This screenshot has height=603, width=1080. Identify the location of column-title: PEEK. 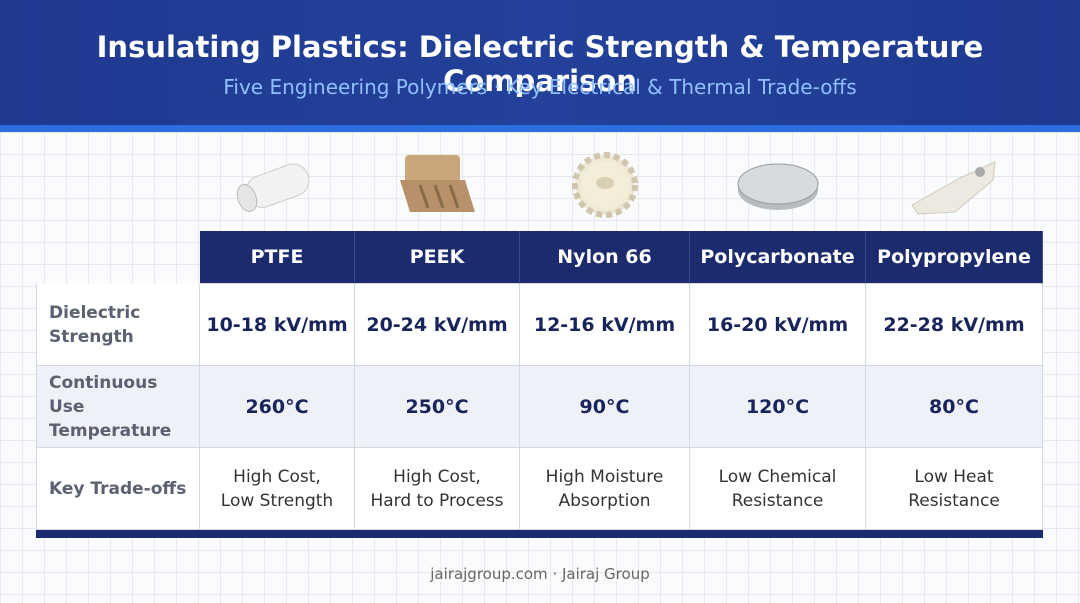
(437, 257).